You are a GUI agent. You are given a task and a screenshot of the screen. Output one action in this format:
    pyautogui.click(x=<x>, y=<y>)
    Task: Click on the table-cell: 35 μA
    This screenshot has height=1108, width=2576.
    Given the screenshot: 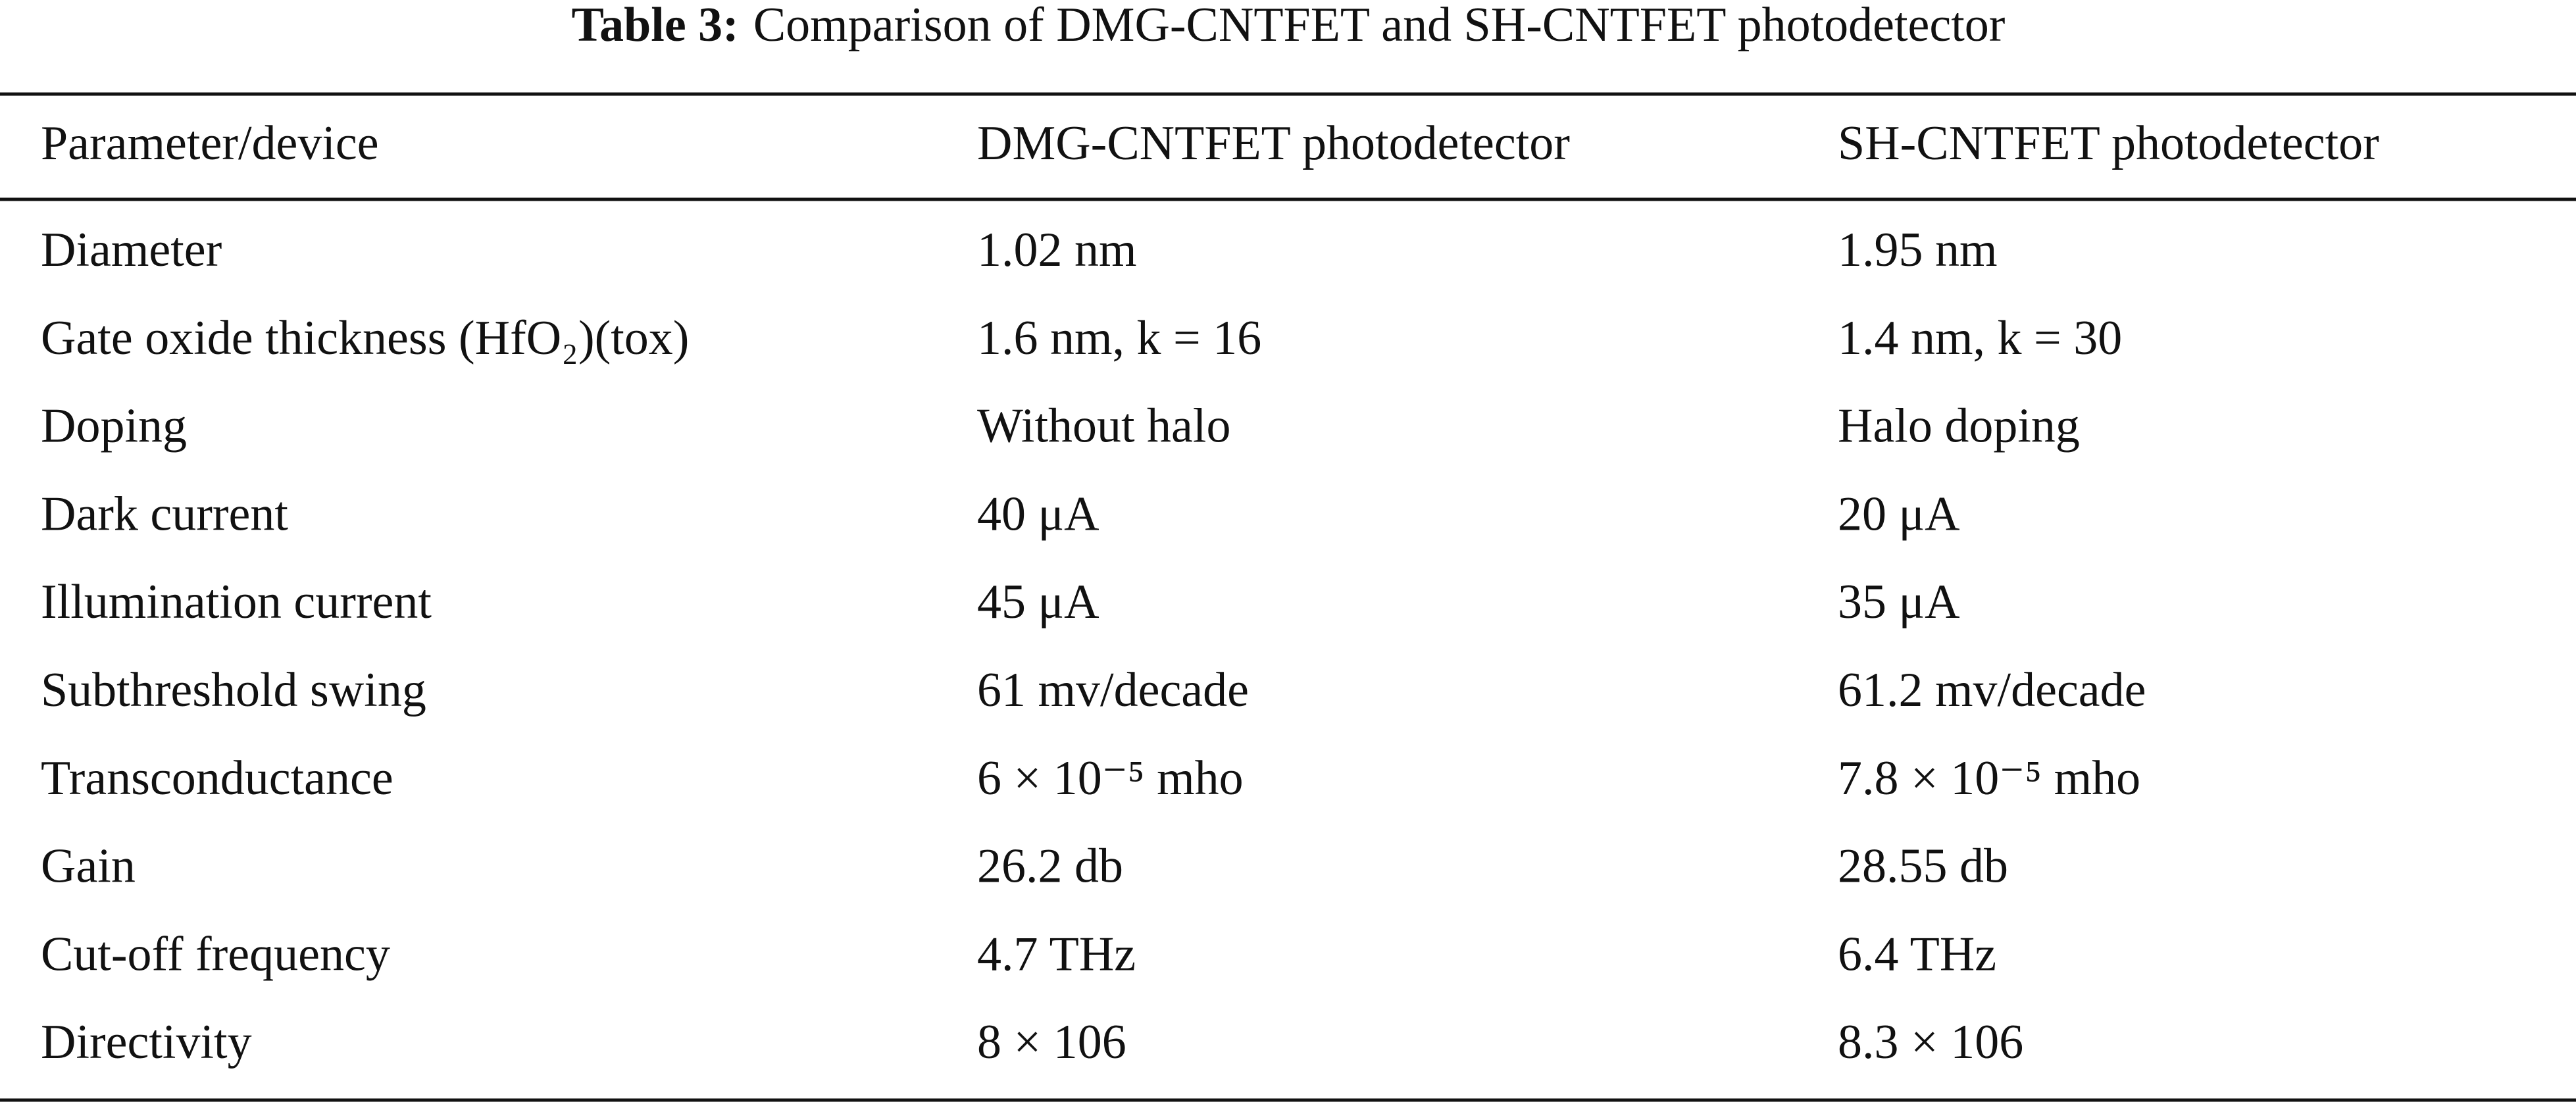 What is the action you would take?
    pyautogui.click(x=1899, y=602)
    